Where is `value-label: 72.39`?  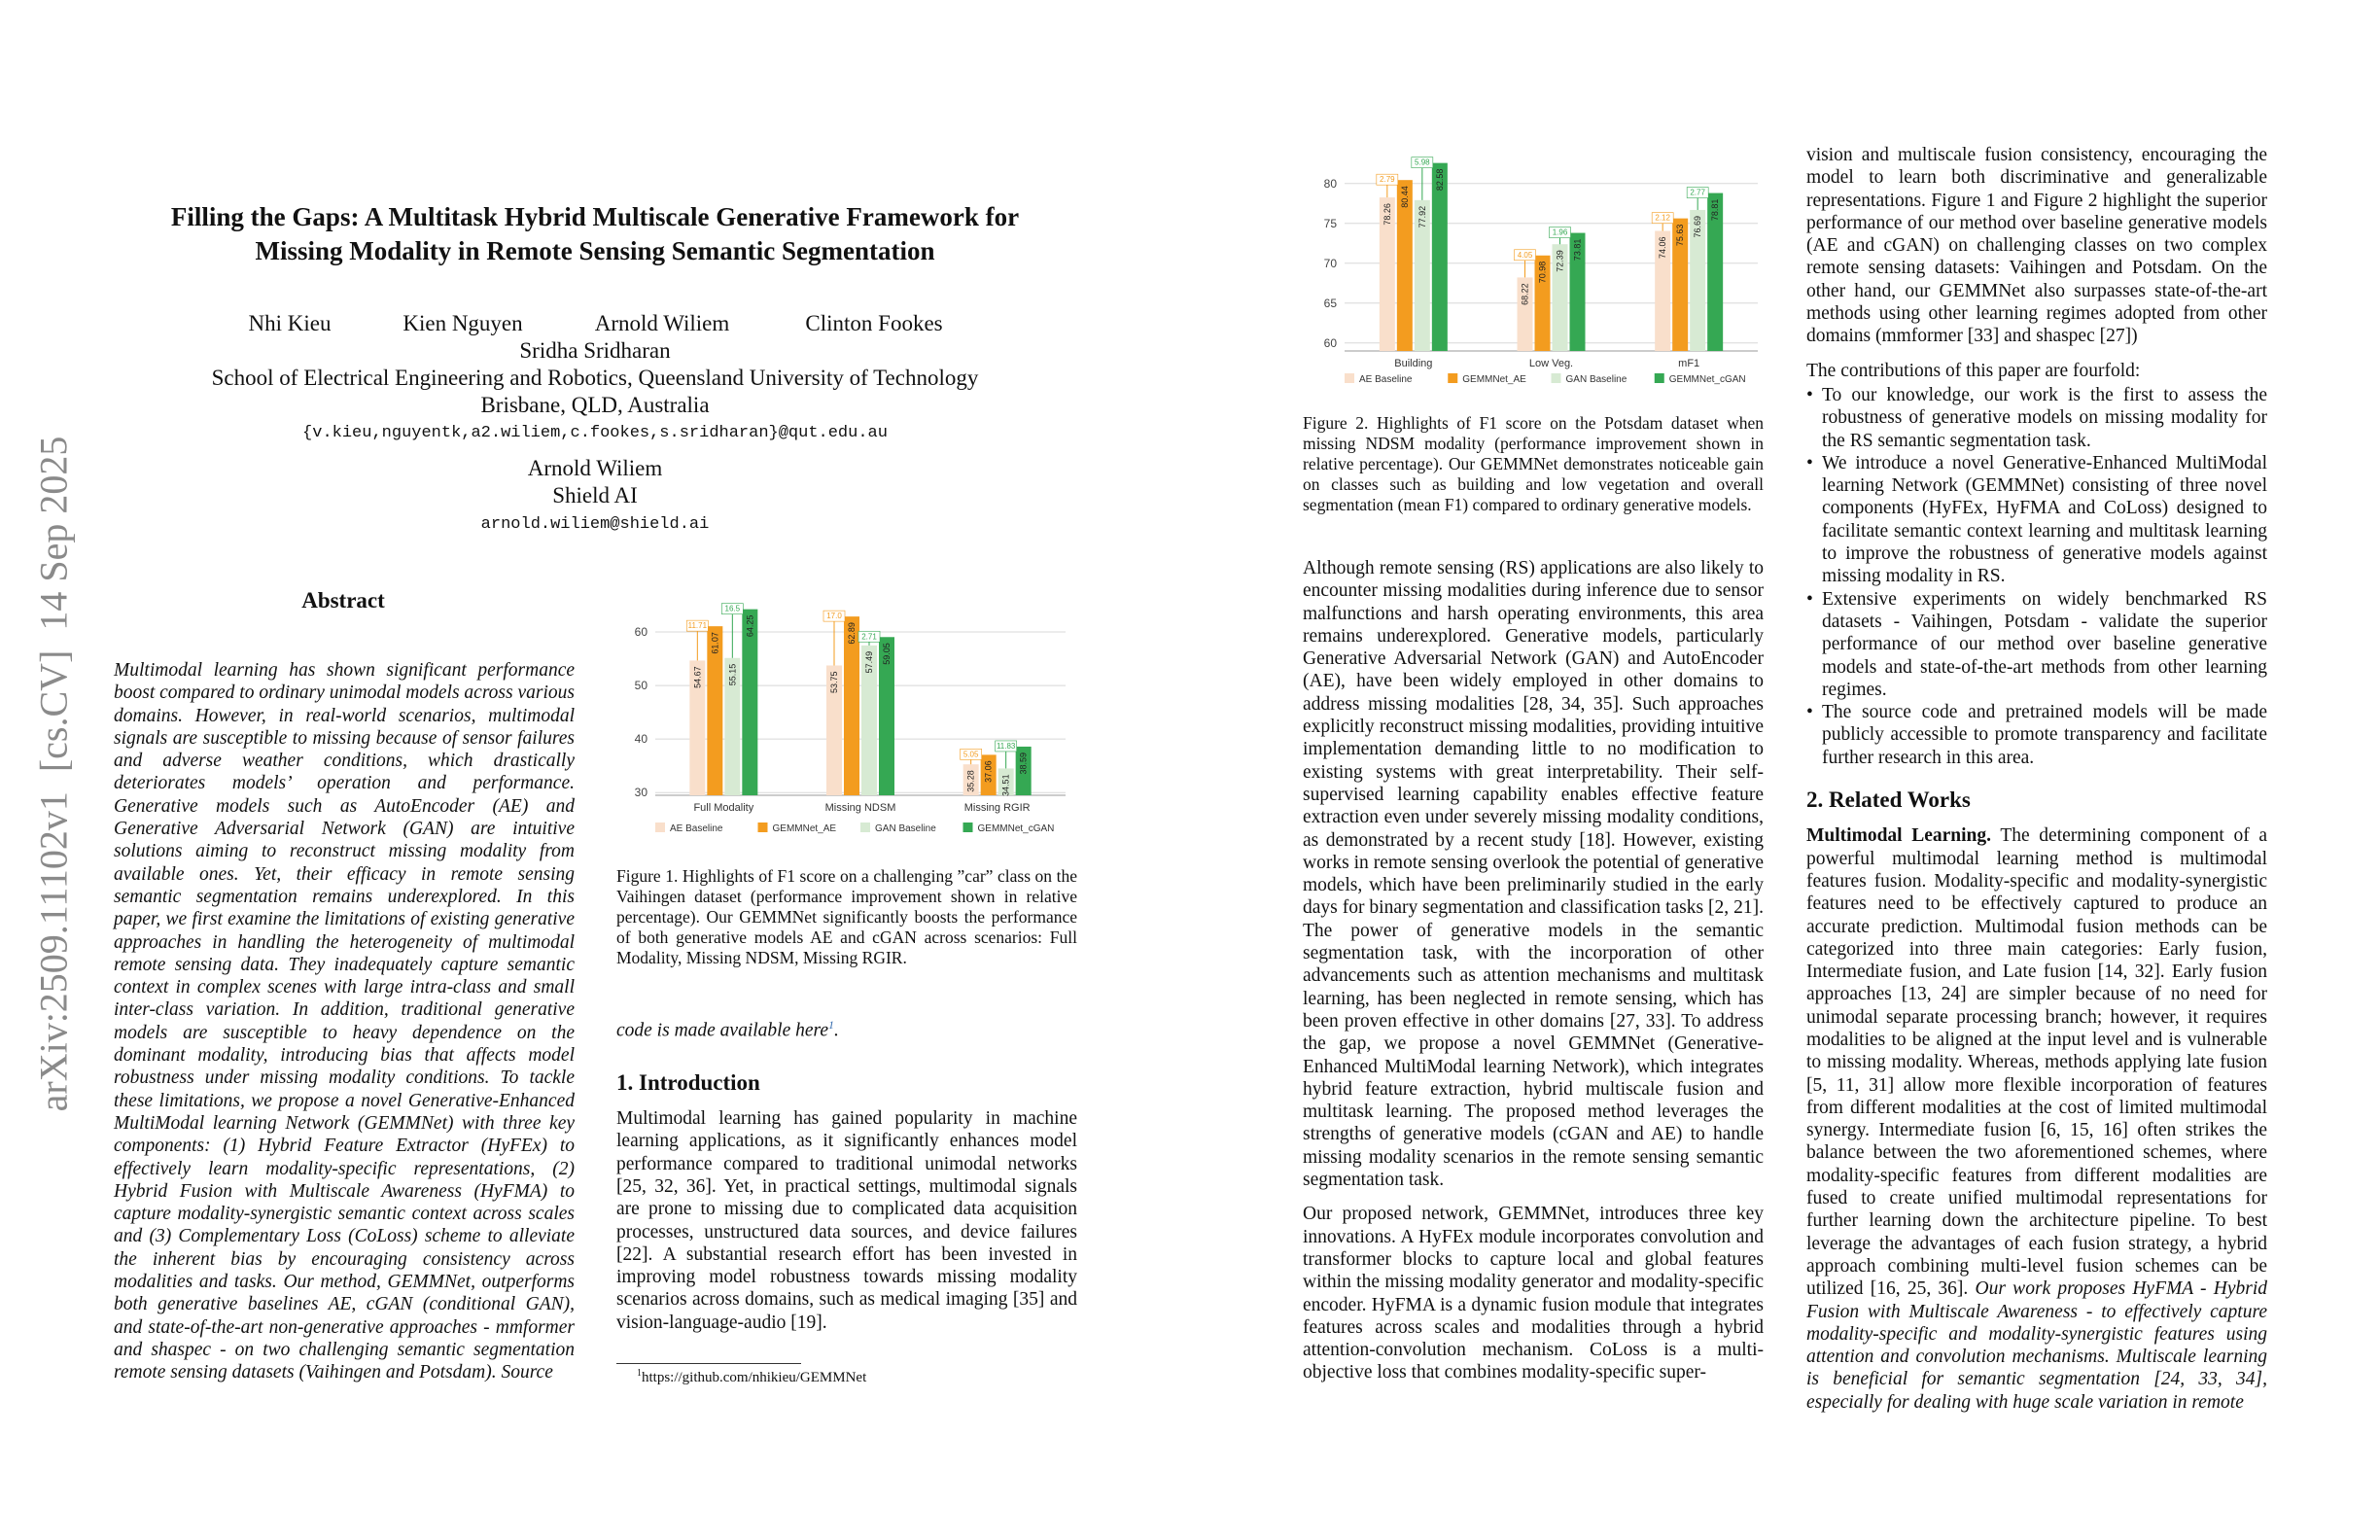 value-label: 72.39 is located at coordinates (1560, 261).